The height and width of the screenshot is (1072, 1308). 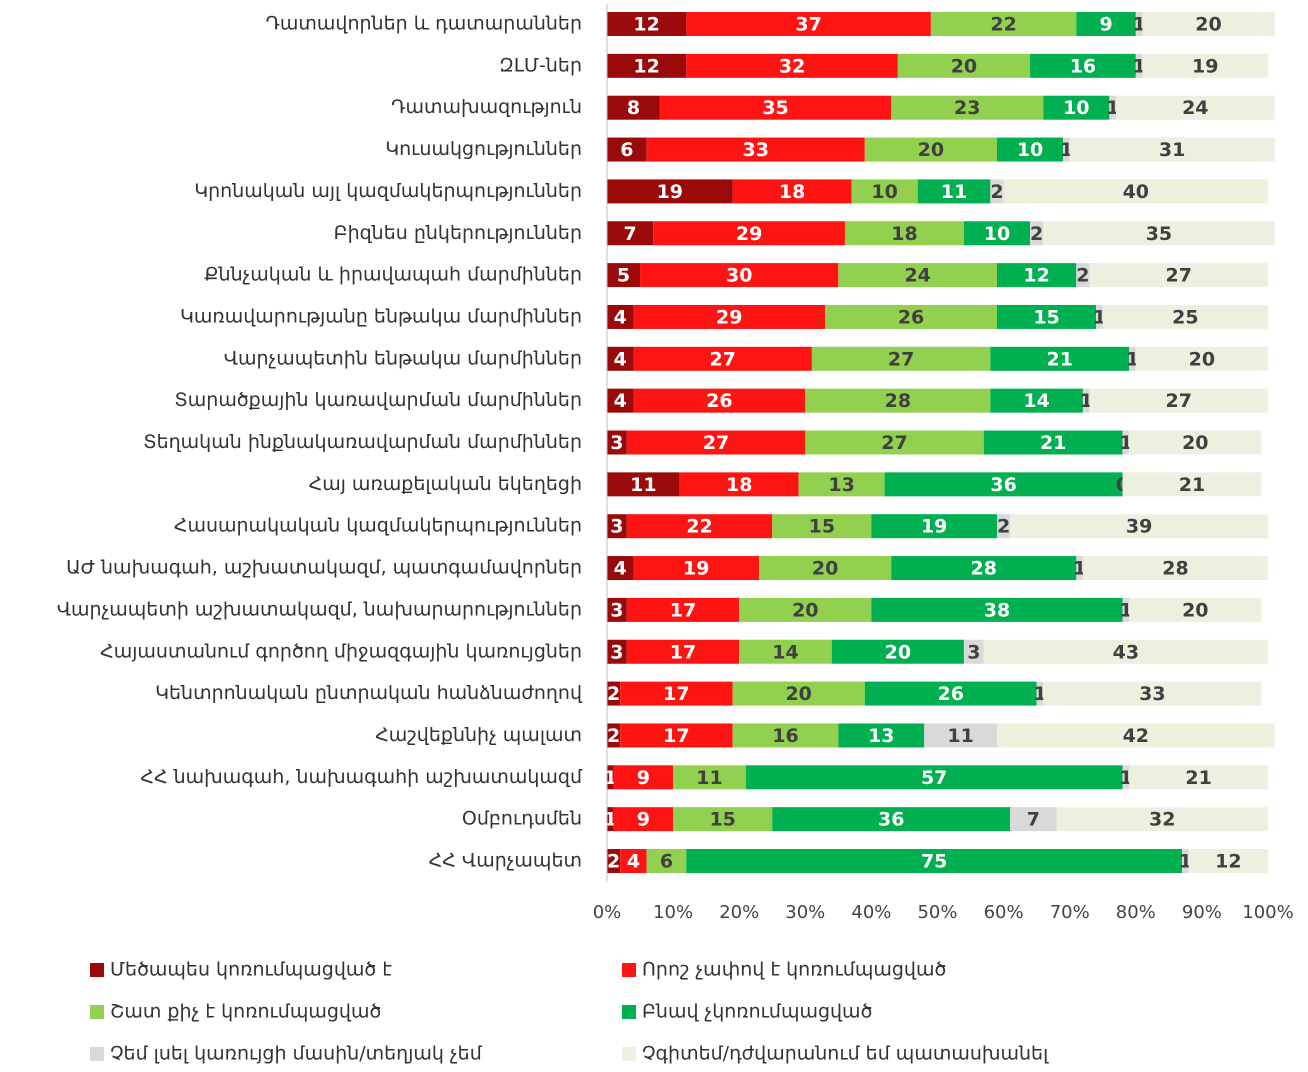 I want to click on x-tick-label: 30%, so click(x=805, y=912).